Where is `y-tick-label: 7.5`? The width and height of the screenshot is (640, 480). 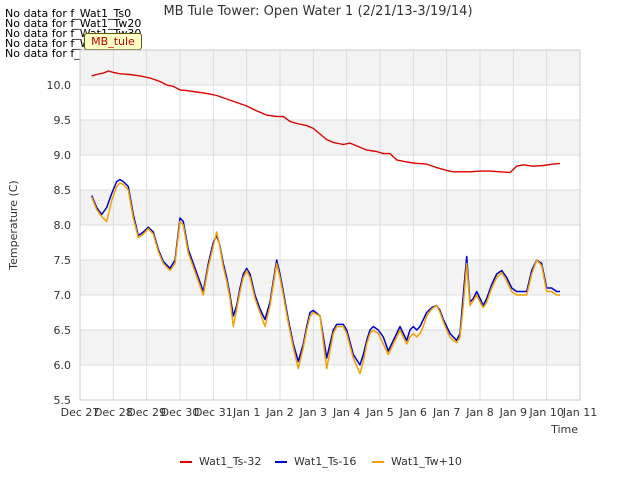 y-tick-label: 7.5 is located at coordinates (63, 260).